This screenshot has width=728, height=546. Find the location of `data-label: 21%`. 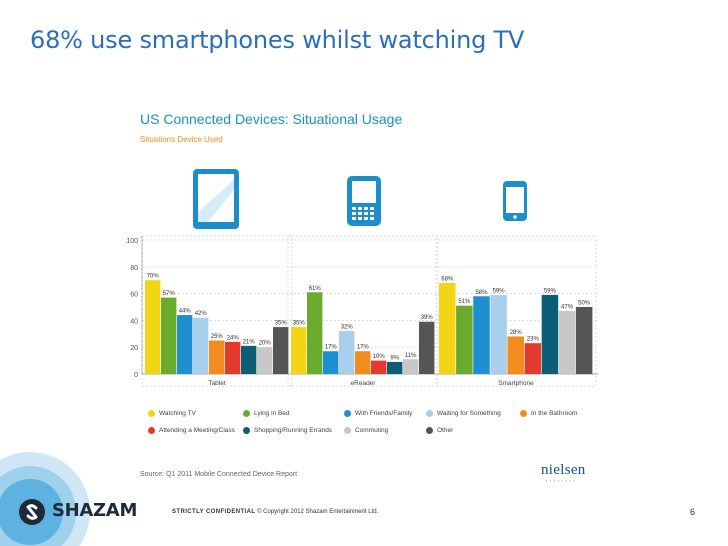

data-label: 21% is located at coordinates (249, 342).